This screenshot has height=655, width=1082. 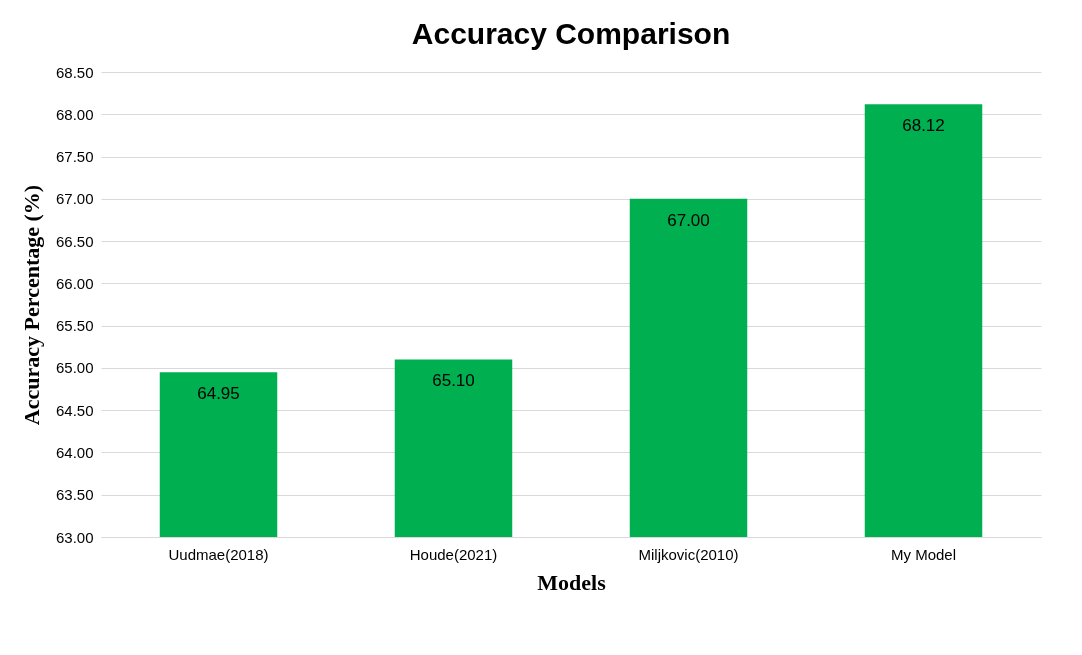 What do you see at coordinates (74, 326) in the screenshot?
I see `y-tick-label: 65.50` at bounding box center [74, 326].